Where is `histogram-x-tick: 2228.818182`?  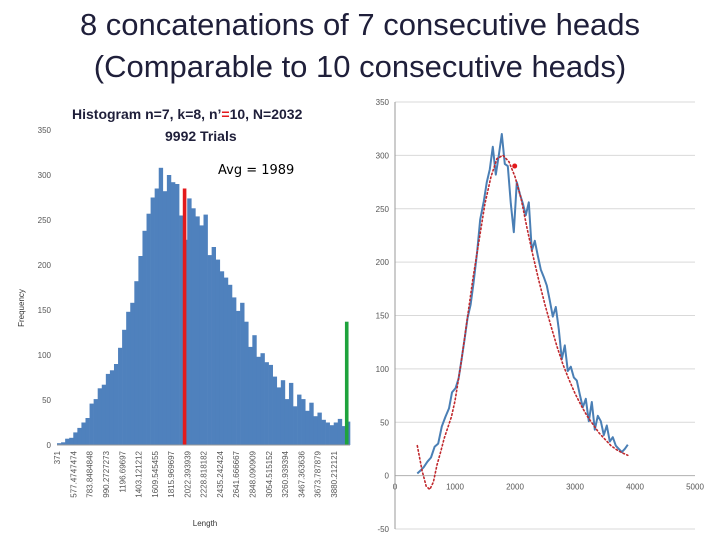
histogram-x-tick: 2228.818182 is located at coordinates (204, 473).